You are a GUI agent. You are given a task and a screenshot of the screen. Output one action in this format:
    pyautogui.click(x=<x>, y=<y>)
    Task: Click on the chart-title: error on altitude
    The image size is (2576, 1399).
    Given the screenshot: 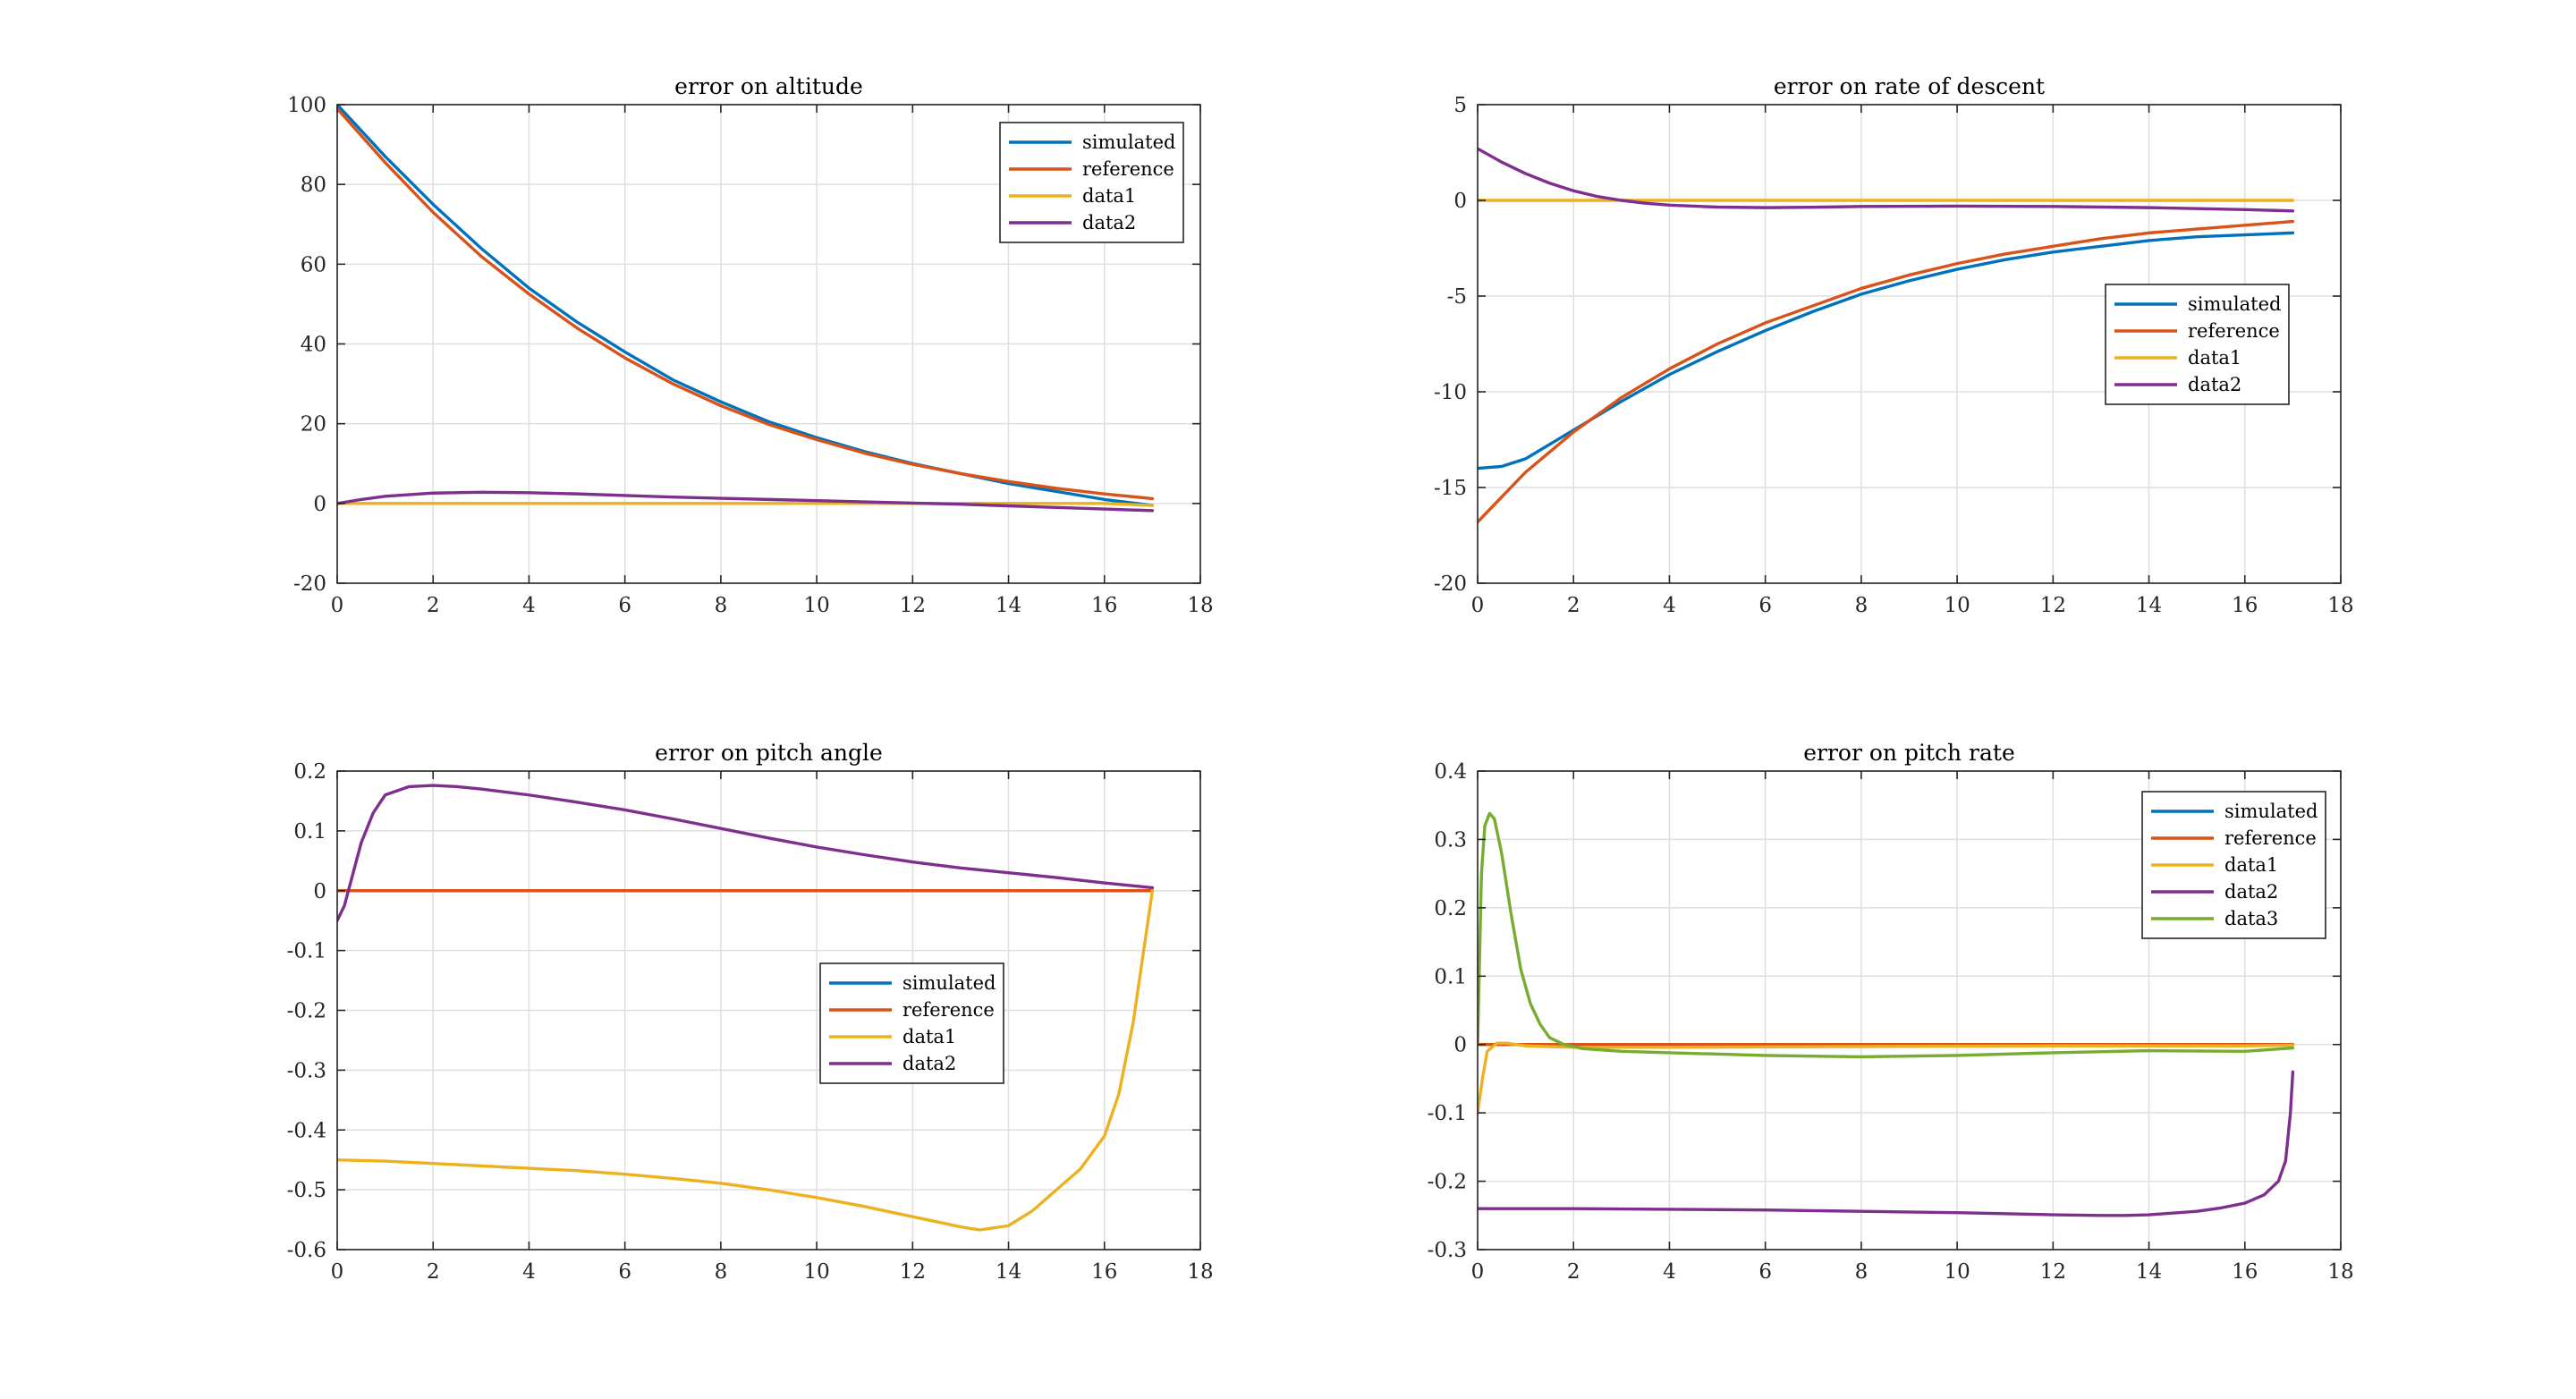 What is the action you would take?
    pyautogui.click(x=768, y=86)
    